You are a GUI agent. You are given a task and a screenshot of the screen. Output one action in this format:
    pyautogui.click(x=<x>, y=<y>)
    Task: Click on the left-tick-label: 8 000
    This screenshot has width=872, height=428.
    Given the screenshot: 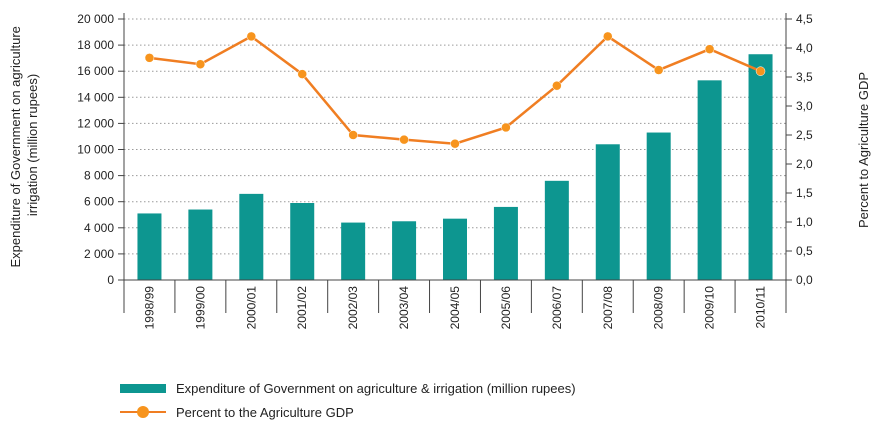 What is the action you would take?
    pyautogui.click(x=99, y=176)
    